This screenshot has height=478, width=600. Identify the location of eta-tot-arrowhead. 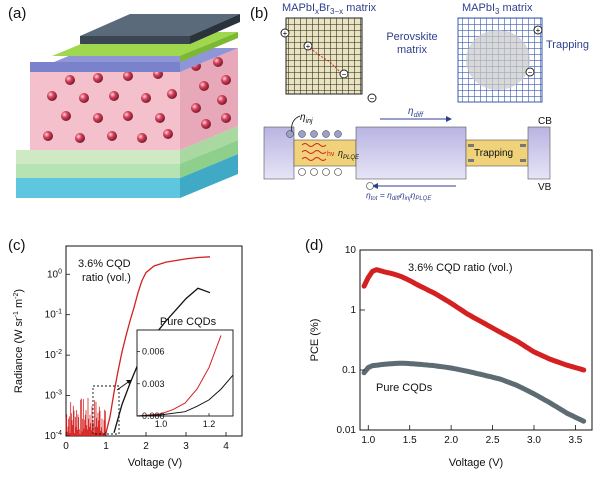
(375, 186).